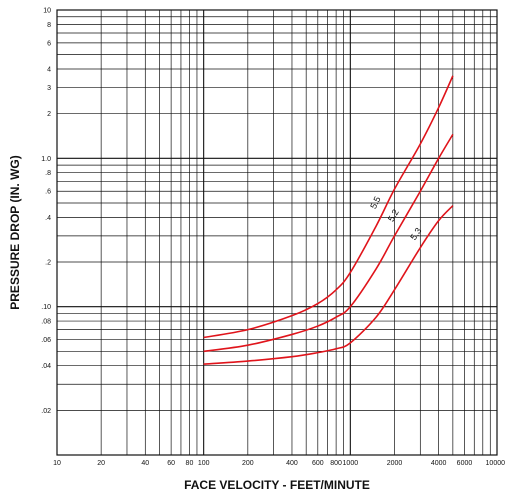 The image size is (508, 497). I want to click on x-tick-label: 2000, so click(395, 463).